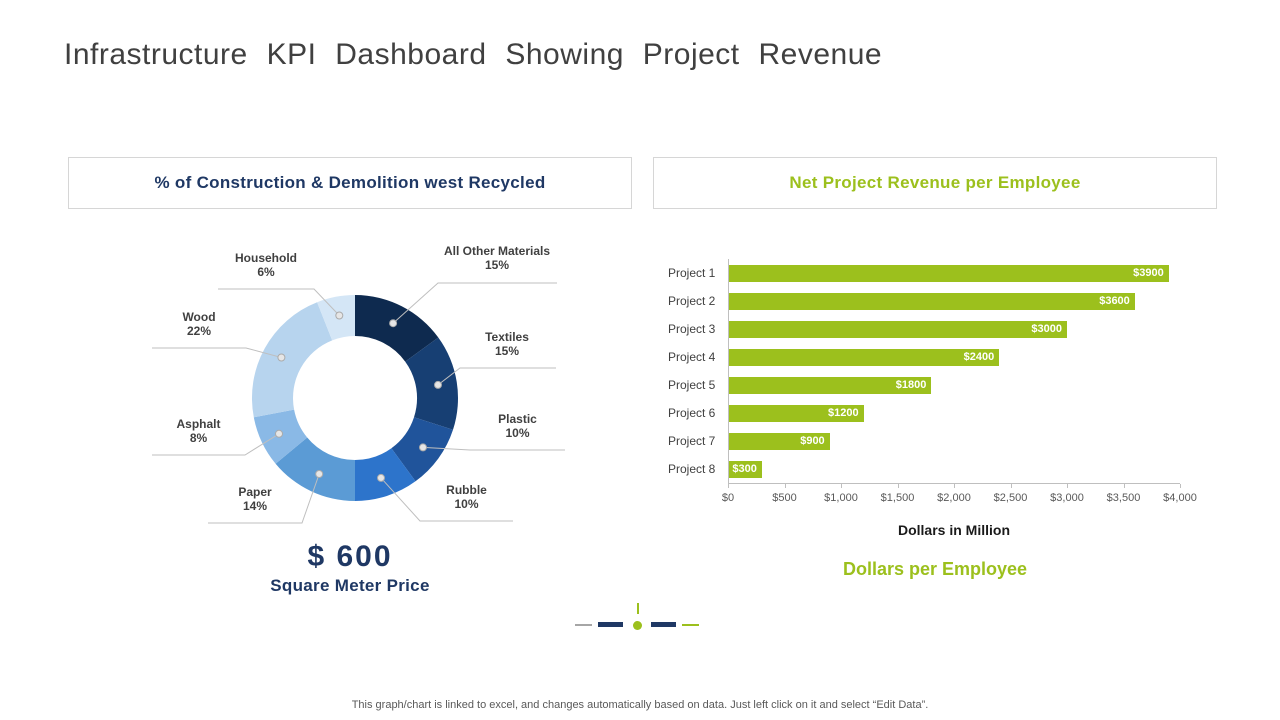 Image resolution: width=1280 pixels, height=720 pixels. Describe the element at coordinates (796, 413) in the screenshot. I see `bar: $1200` at that location.